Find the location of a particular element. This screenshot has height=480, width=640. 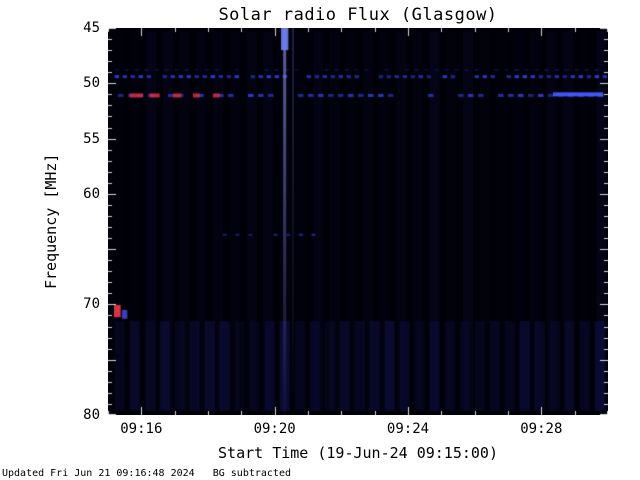

y-tick-label: 80 is located at coordinates (91, 415).